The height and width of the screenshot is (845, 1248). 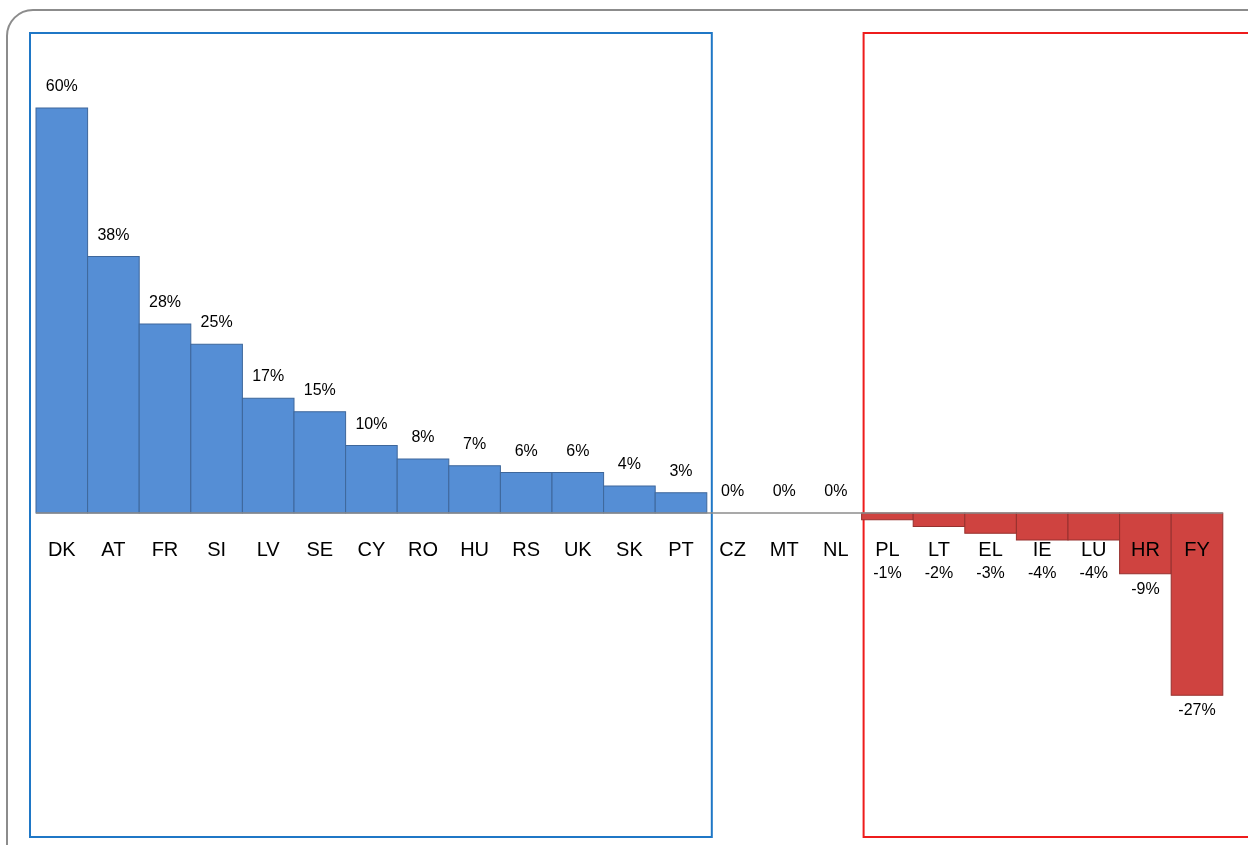 What do you see at coordinates (1145, 549) in the screenshot?
I see `x-tick-label: HR` at bounding box center [1145, 549].